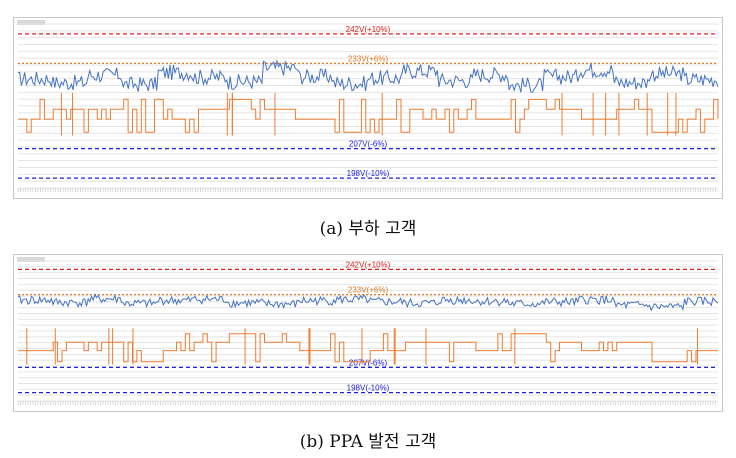 The width and height of the screenshot is (736, 458). Describe the element at coordinates (368, 229) in the screenshot. I see `caption-a: (a) 부하 고객` at that location.